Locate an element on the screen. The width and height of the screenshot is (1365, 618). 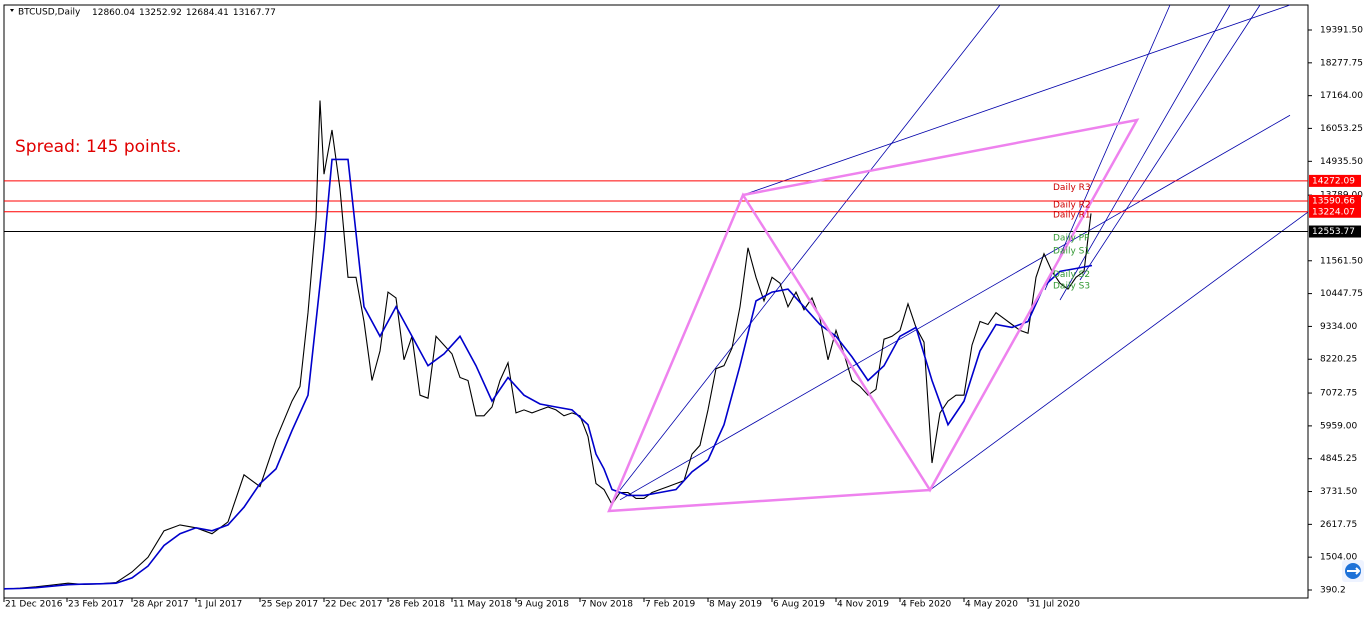
y-tick-label: 10447.75 is located at coordinates (1341, 294).